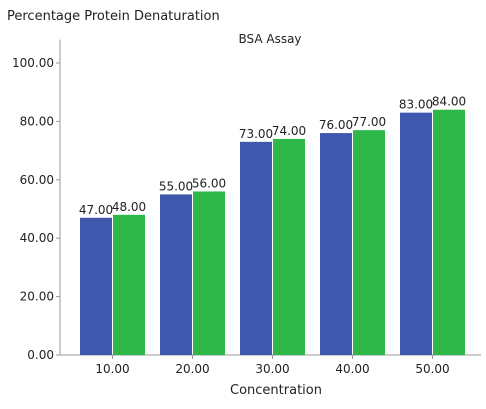 The width and height of the screenshot is (486, 409). What do you see at coordinates (432, 369) in the screenshot?
I see `x-tick-label: 50.00` at bounding box center [432, 369].